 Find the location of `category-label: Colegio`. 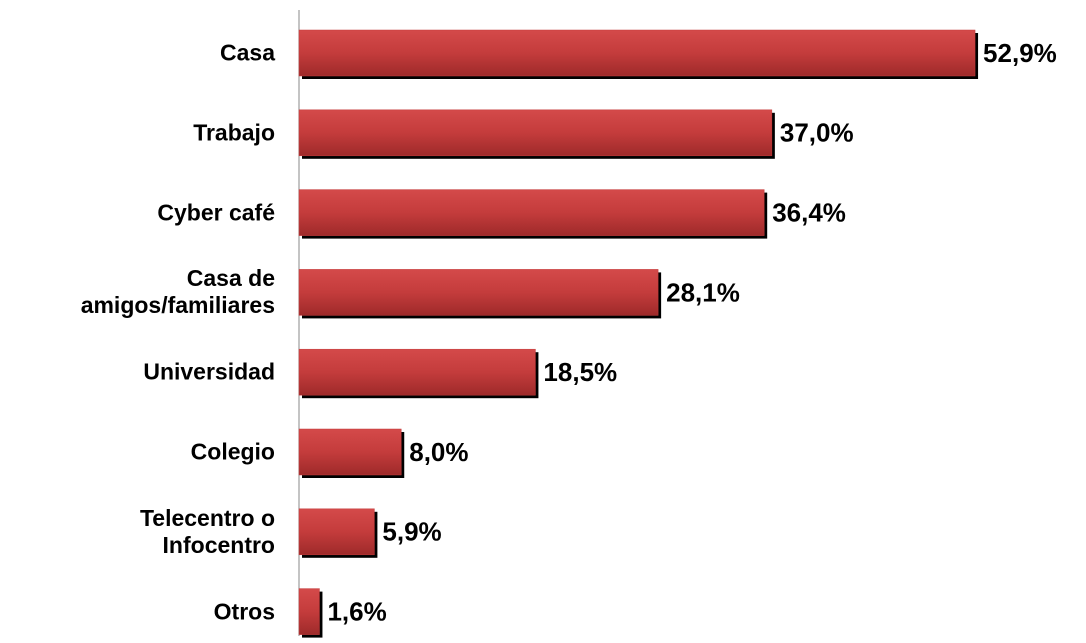

category-label: Colegio is located at coordinates (232, 451).